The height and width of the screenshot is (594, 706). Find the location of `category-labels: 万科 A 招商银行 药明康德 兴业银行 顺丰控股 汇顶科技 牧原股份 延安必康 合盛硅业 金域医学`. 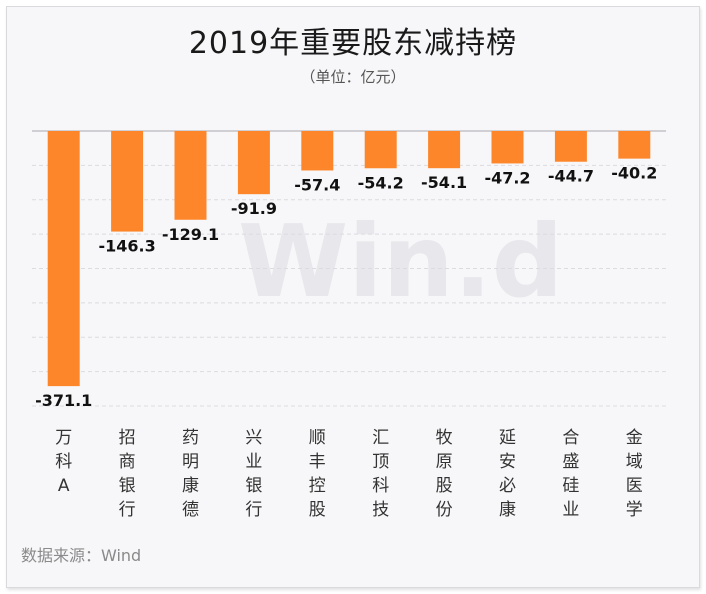

category-labels: 万科 A 招商银行 药明康德 兴业银行 顺丰控股 汇顶科技 牧原股份 延安必康 合盛硅业 金域医学 is located at coordinates (349, 474).